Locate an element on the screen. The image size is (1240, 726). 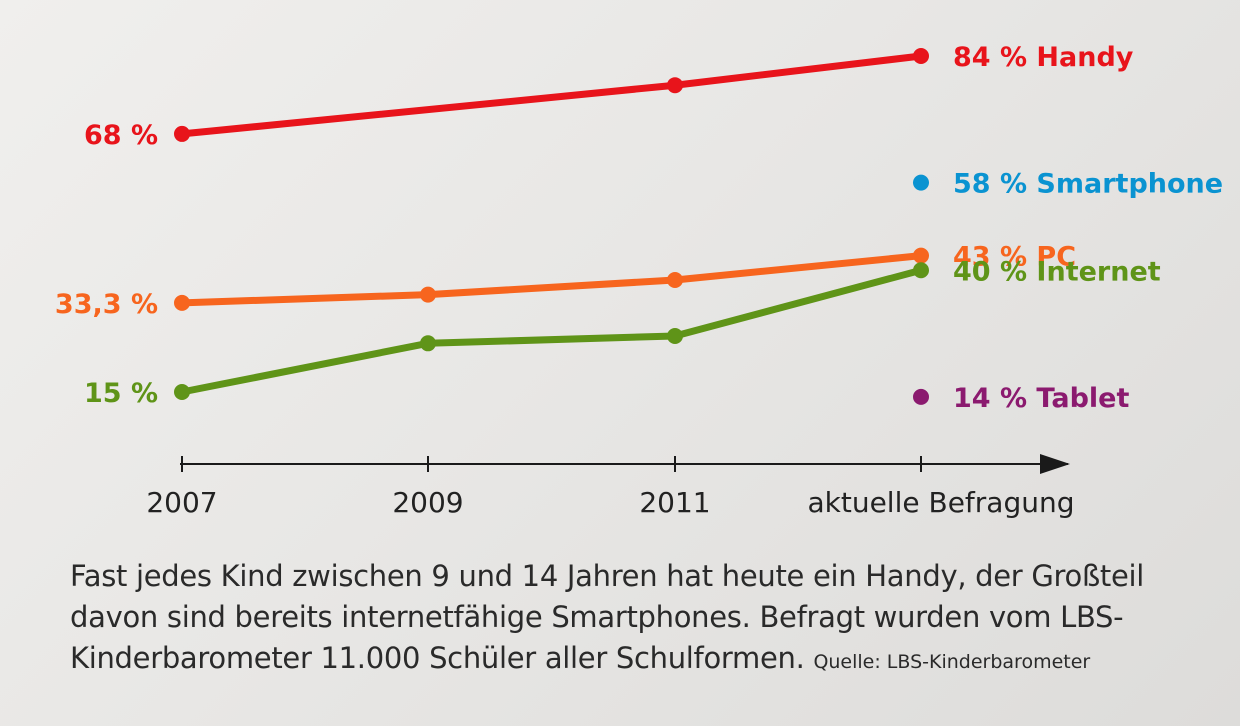
point-internet-2007 is located at coordinates (182, 392).